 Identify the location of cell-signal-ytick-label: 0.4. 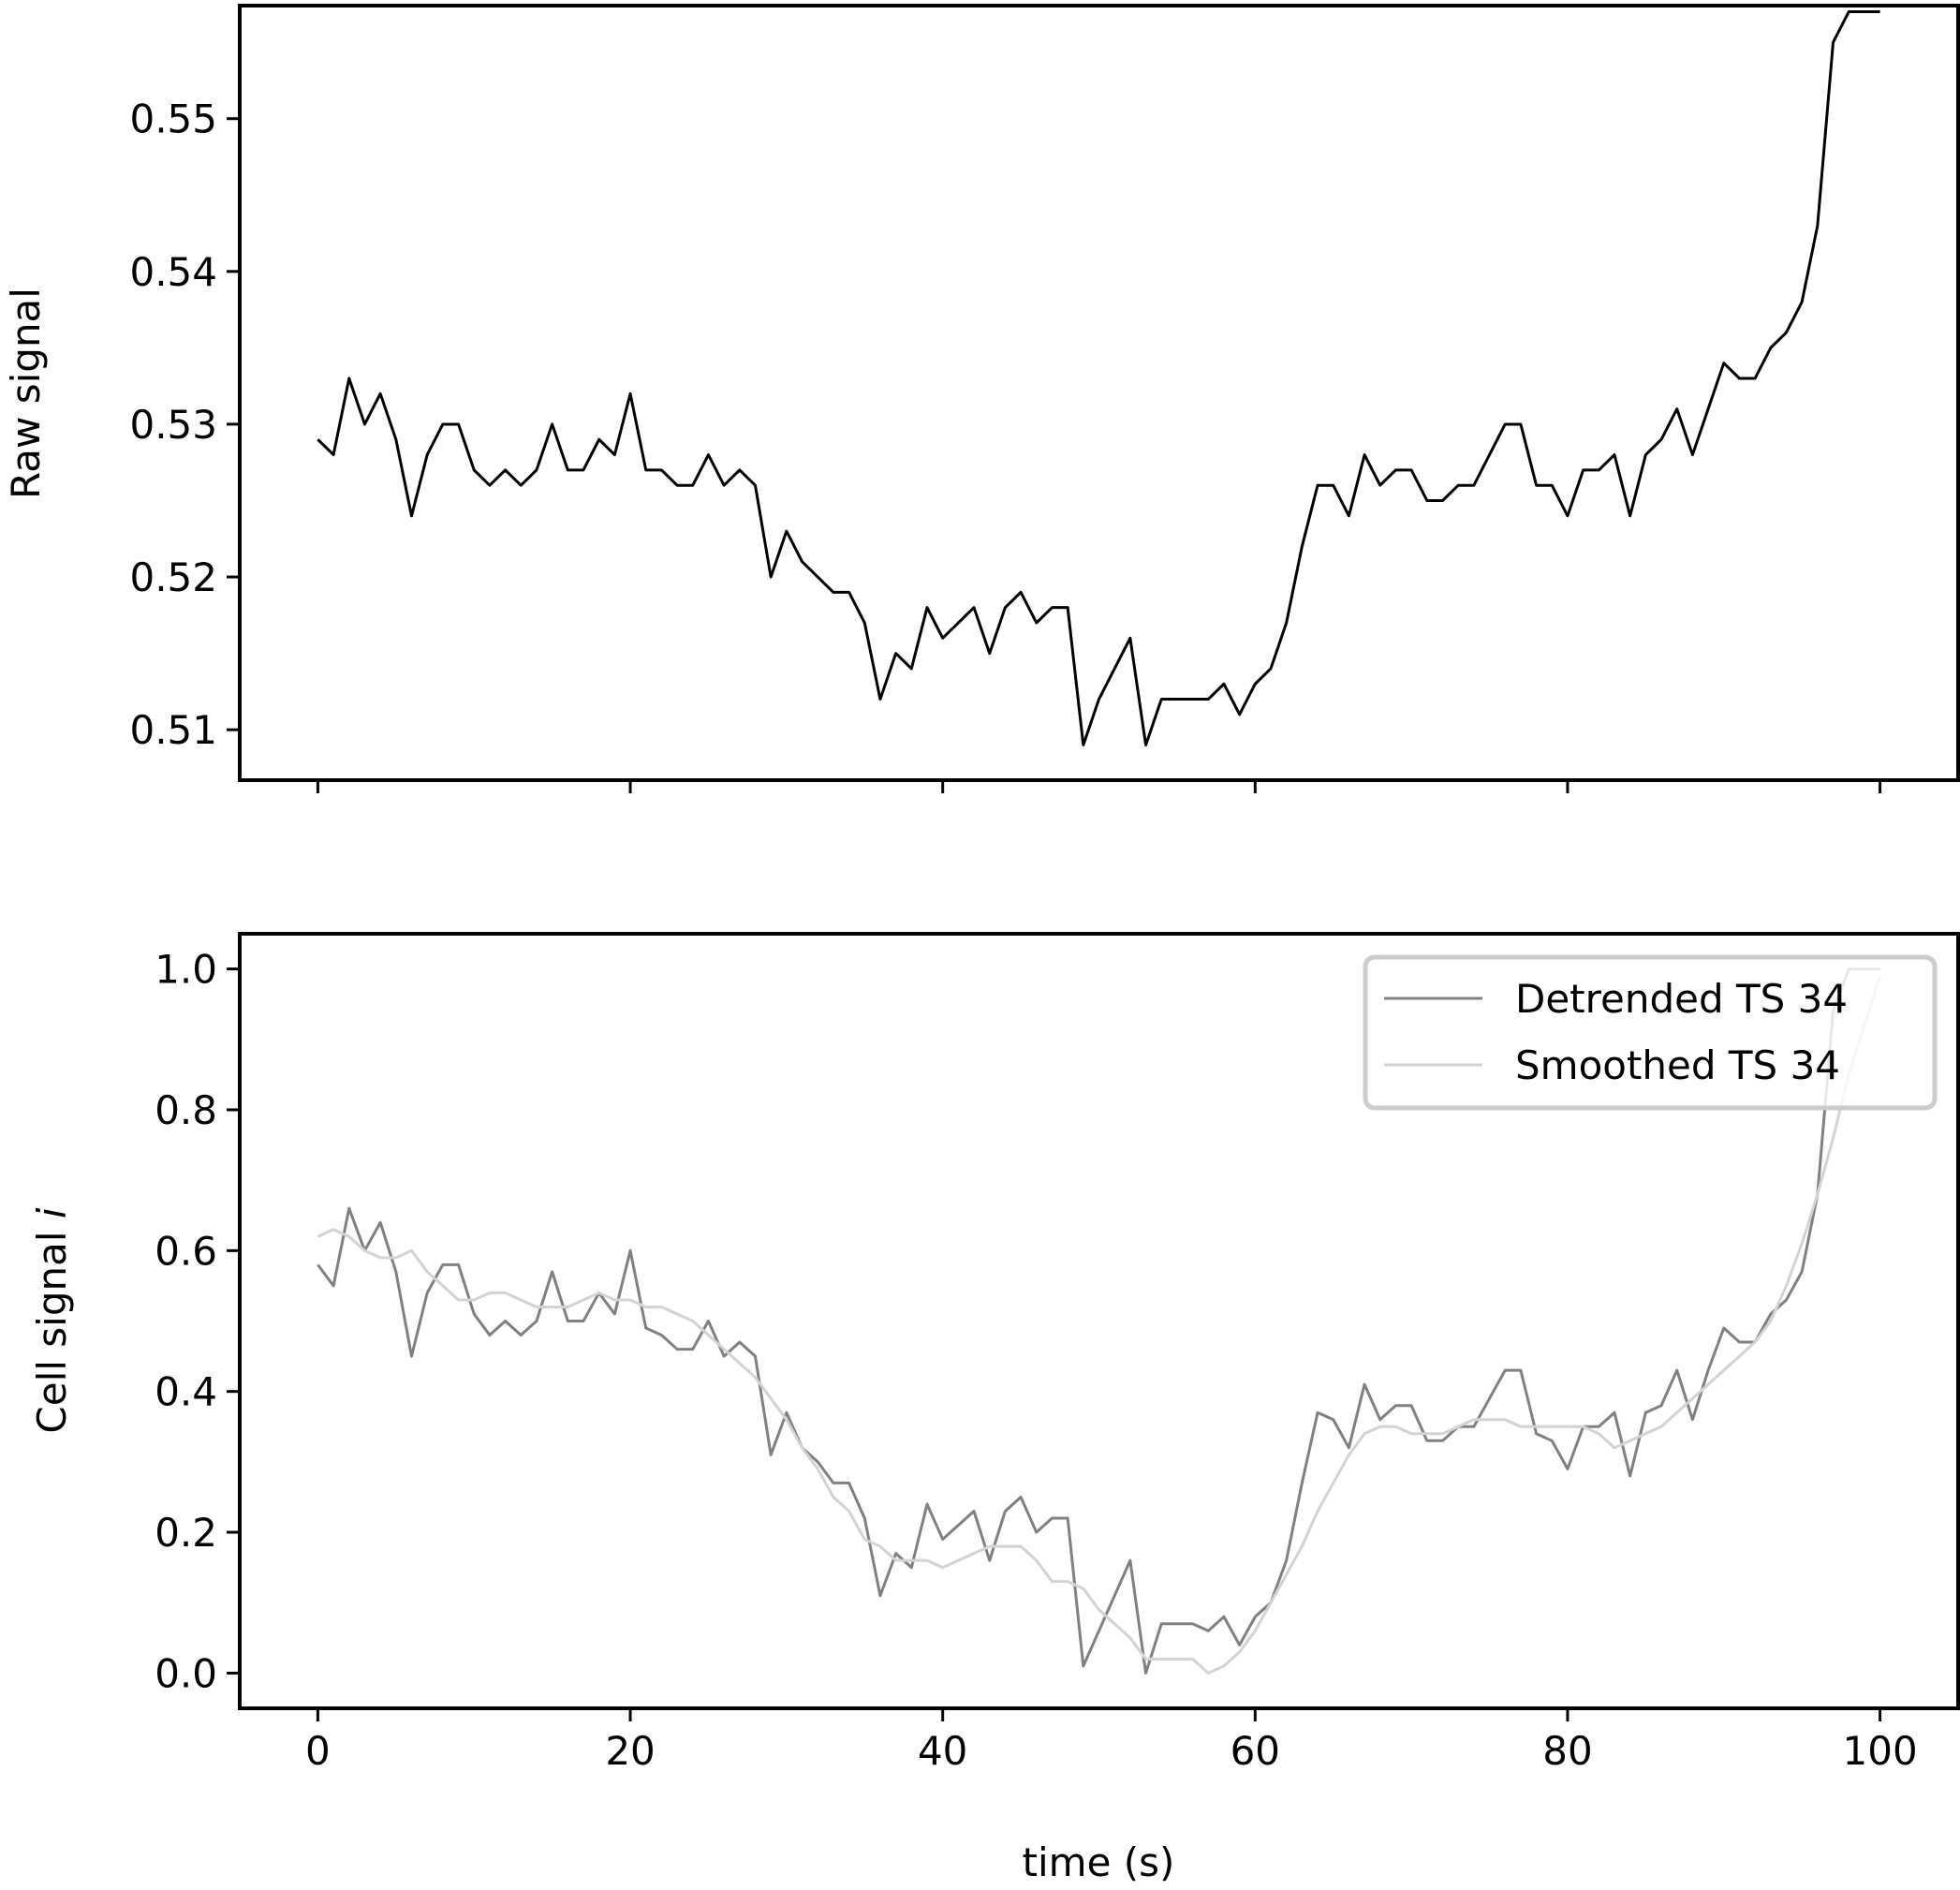
(186, 1392).